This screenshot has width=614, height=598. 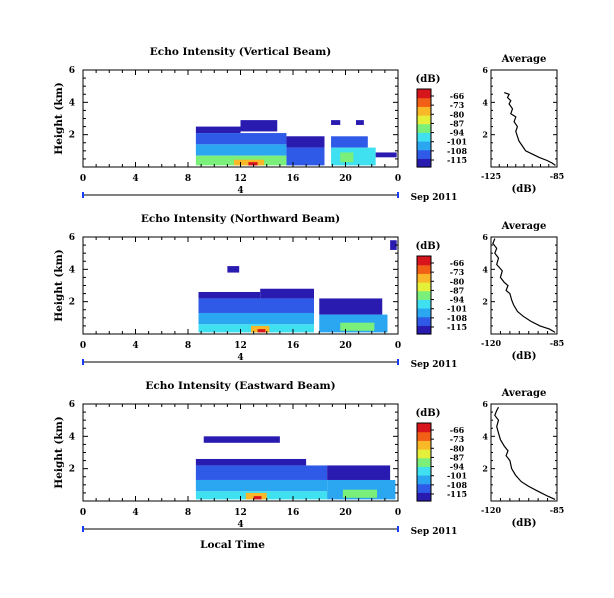 What do you see at coordinates (457, 476) in the screenshot?
I see `colorbar-tick-label: -101` at bounding box center [457, 476].